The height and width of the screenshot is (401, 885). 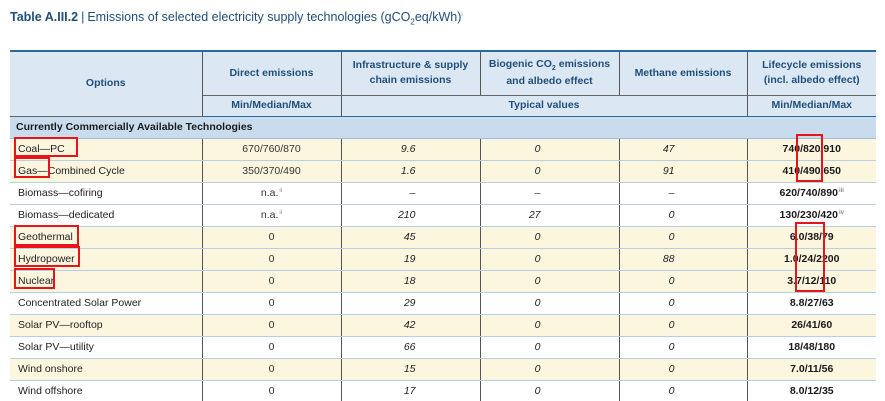 I want to click on infrastructure-cell: 42, so click(x=411, y=325).